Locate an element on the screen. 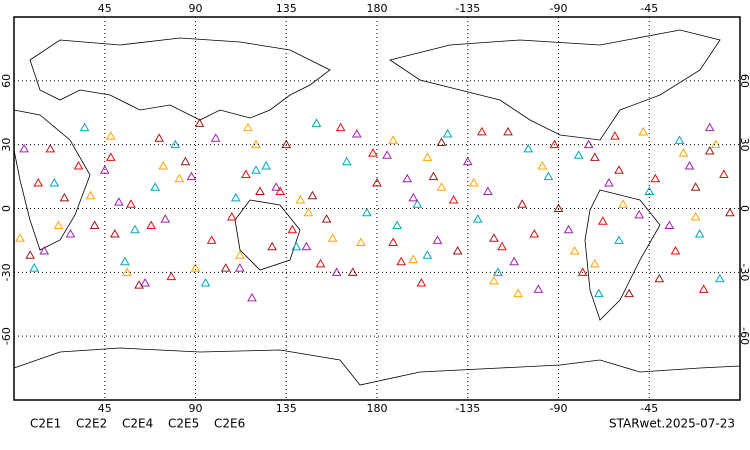  y-tick-label-left: -60 is located at coordinates (6, 336).